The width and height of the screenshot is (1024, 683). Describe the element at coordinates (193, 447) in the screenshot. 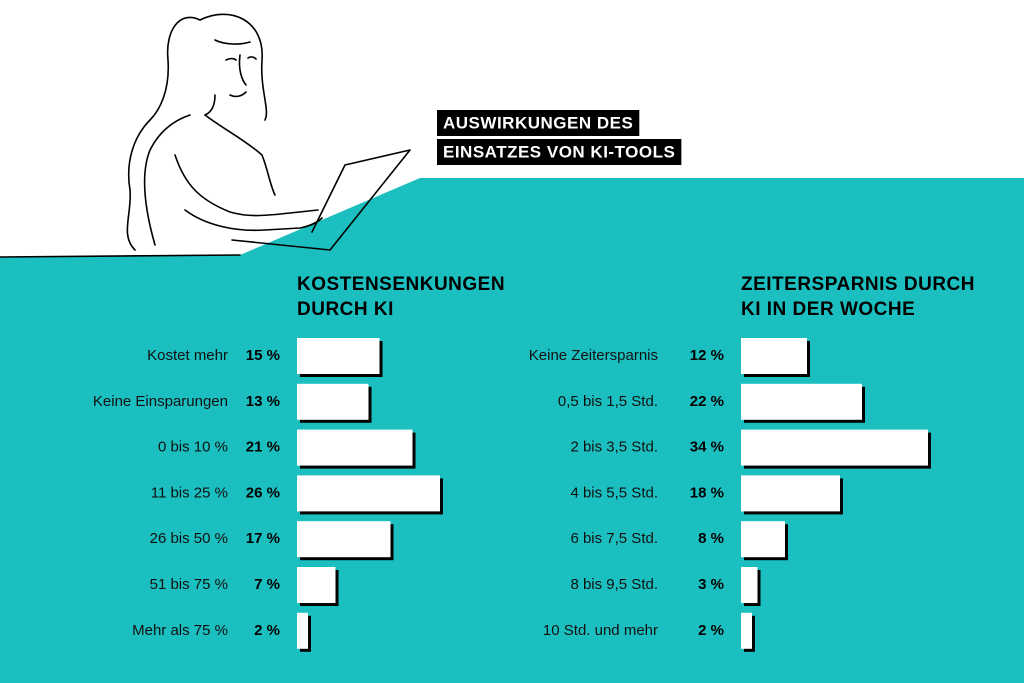

I see `category-label: 0 bis 10 %` at that location.